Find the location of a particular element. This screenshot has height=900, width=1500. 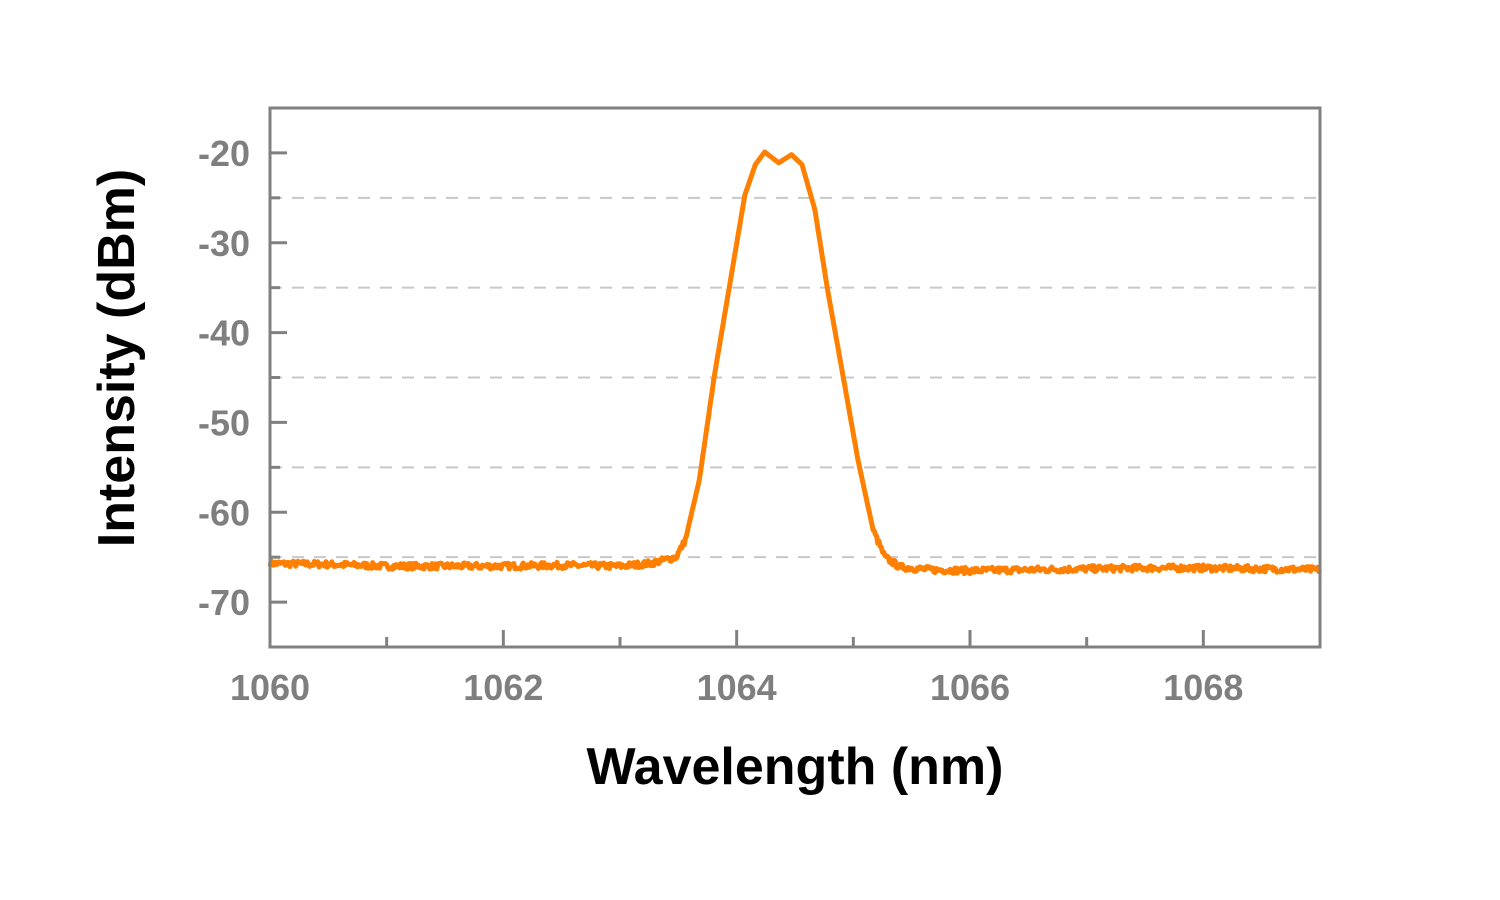

y-tick-label: -60 is located at coordinates (224, 512).